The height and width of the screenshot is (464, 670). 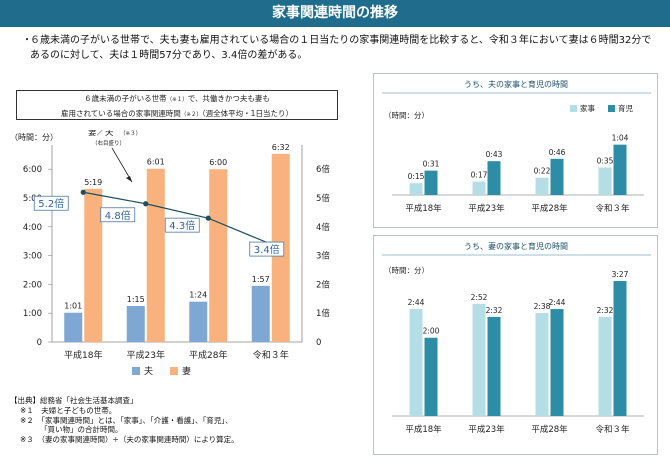 I want to click on desc-line1-a: ６歳未満の子がいる世帯, so click(x=125, y=98).